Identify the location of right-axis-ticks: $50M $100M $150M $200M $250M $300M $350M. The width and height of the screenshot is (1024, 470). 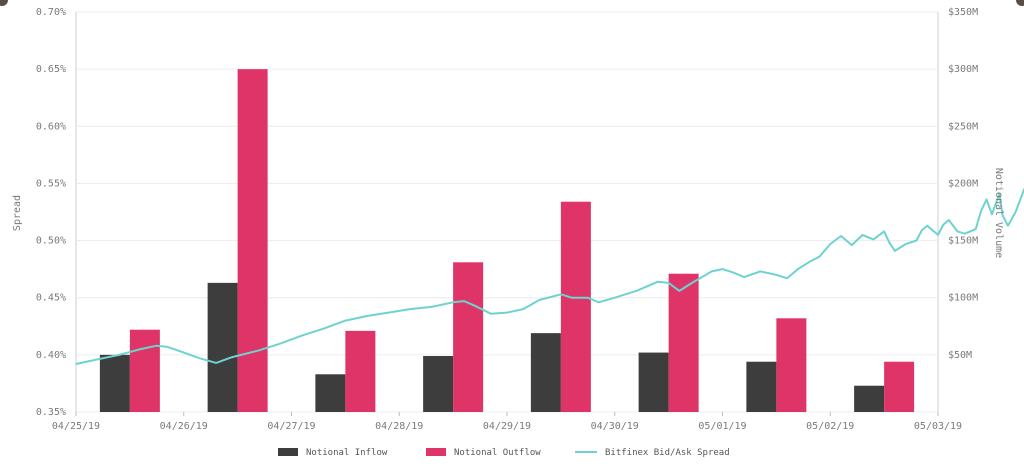
(963, 184).